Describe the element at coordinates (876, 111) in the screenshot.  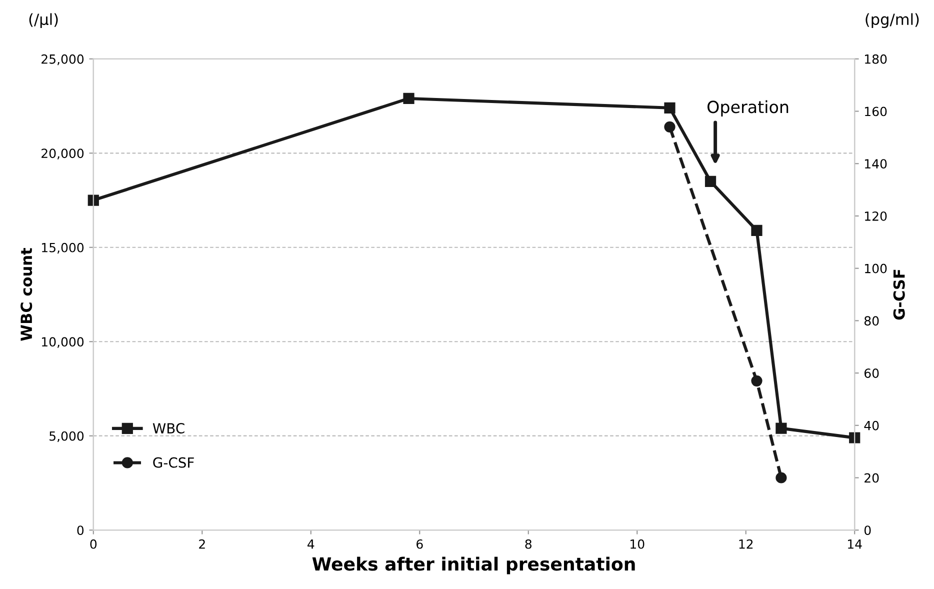
I see `y2-tick-label: 160` at that location.